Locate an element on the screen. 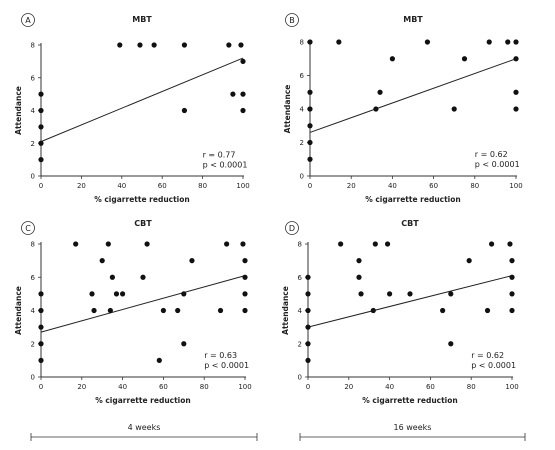 The image size is (555, 450). panel-b-y-tick-label: 4 is located at coordinates (302, 110).